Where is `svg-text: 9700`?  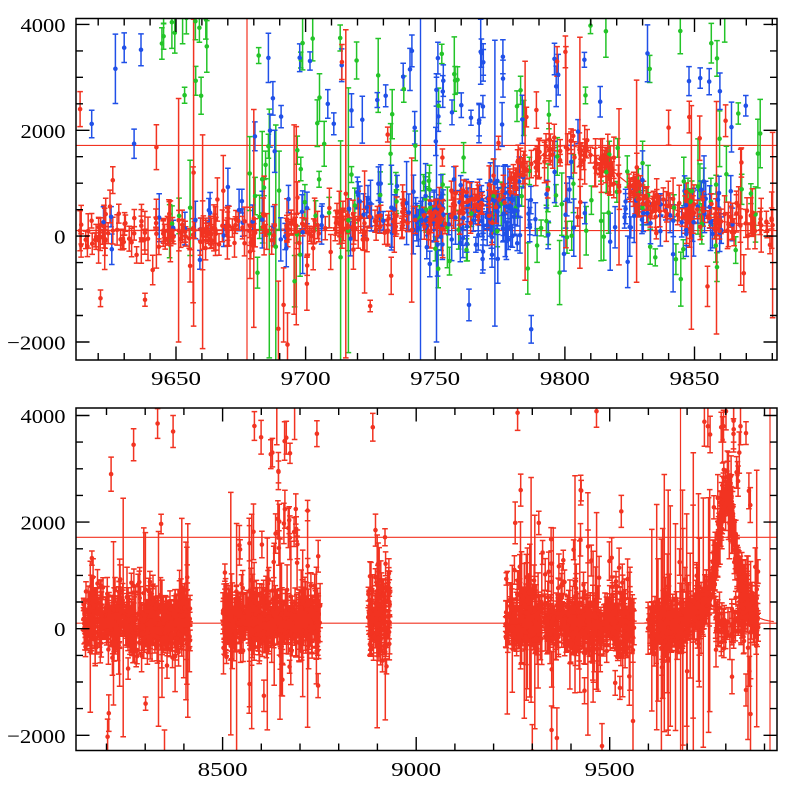
svg-text: 9700 is located at coordinates (306, 379).